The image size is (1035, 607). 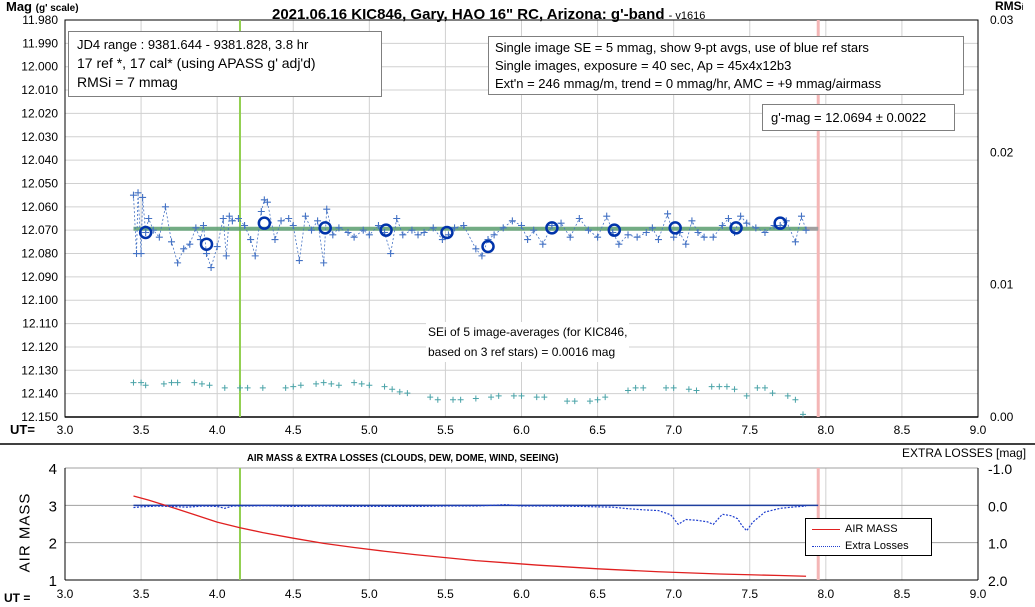 What do you see at coordinates (749, 594) in the screenshot?
I see `x-tick-label: 7.5` at bounding box center [749, 594].